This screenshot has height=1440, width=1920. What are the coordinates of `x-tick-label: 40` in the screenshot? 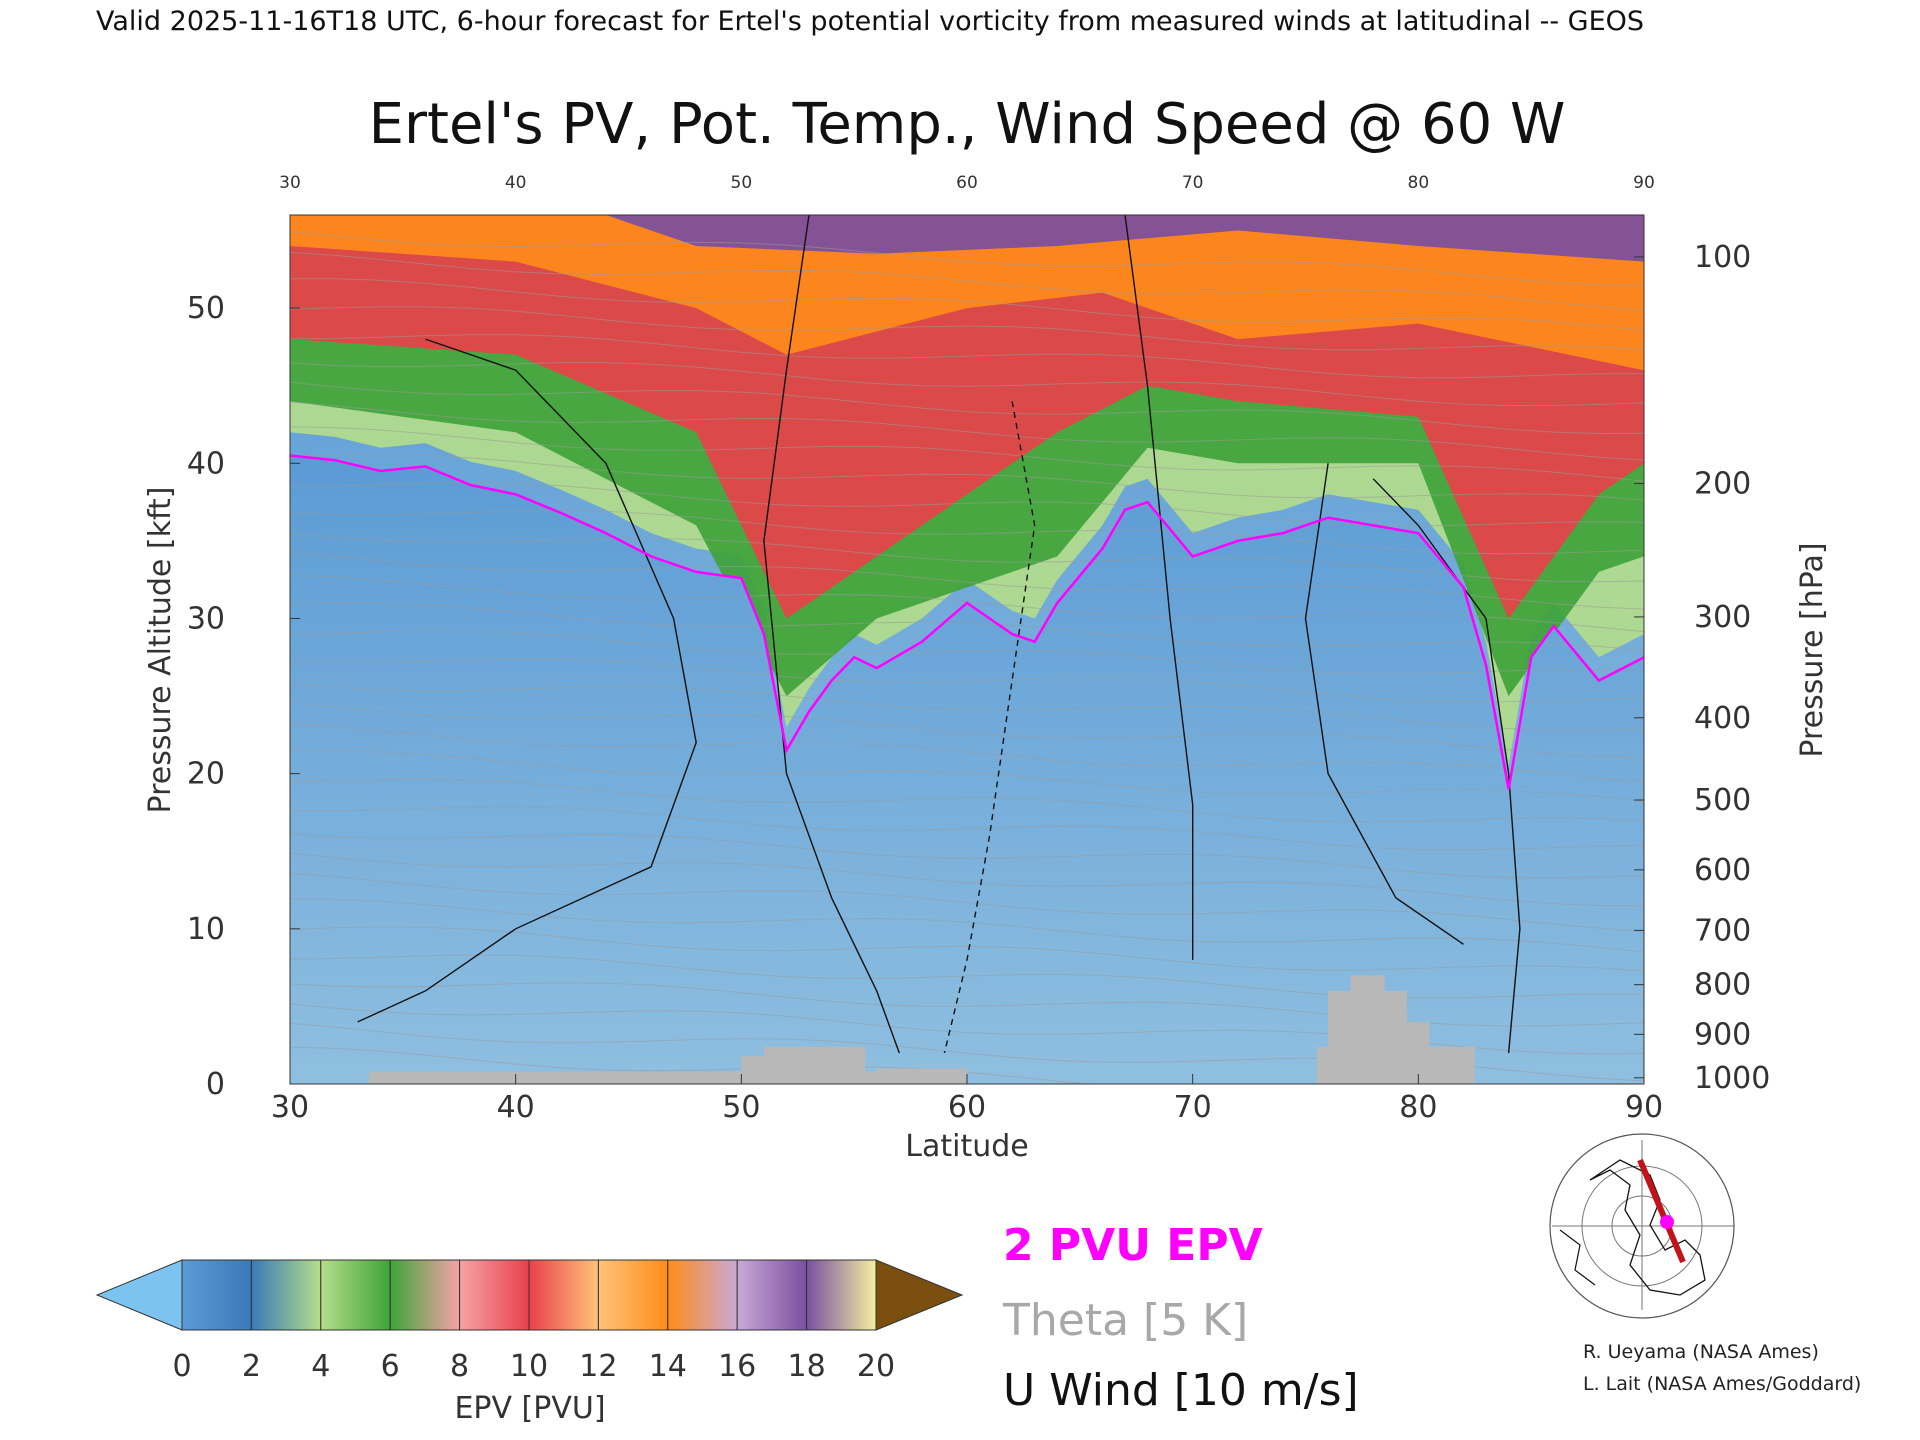 It's located at (516, 1107).